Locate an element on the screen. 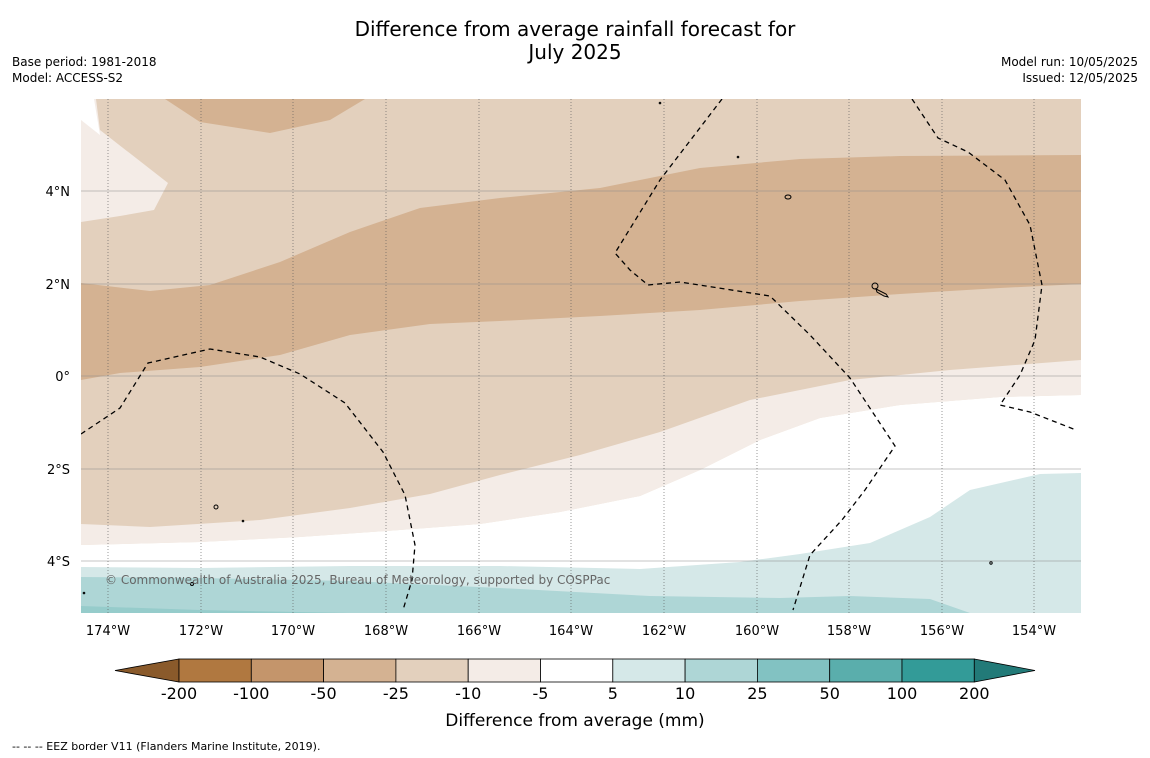 The image size is (1150, 758). model-name: Model: ACCESS-S2 is located at coordinates (68, 78).